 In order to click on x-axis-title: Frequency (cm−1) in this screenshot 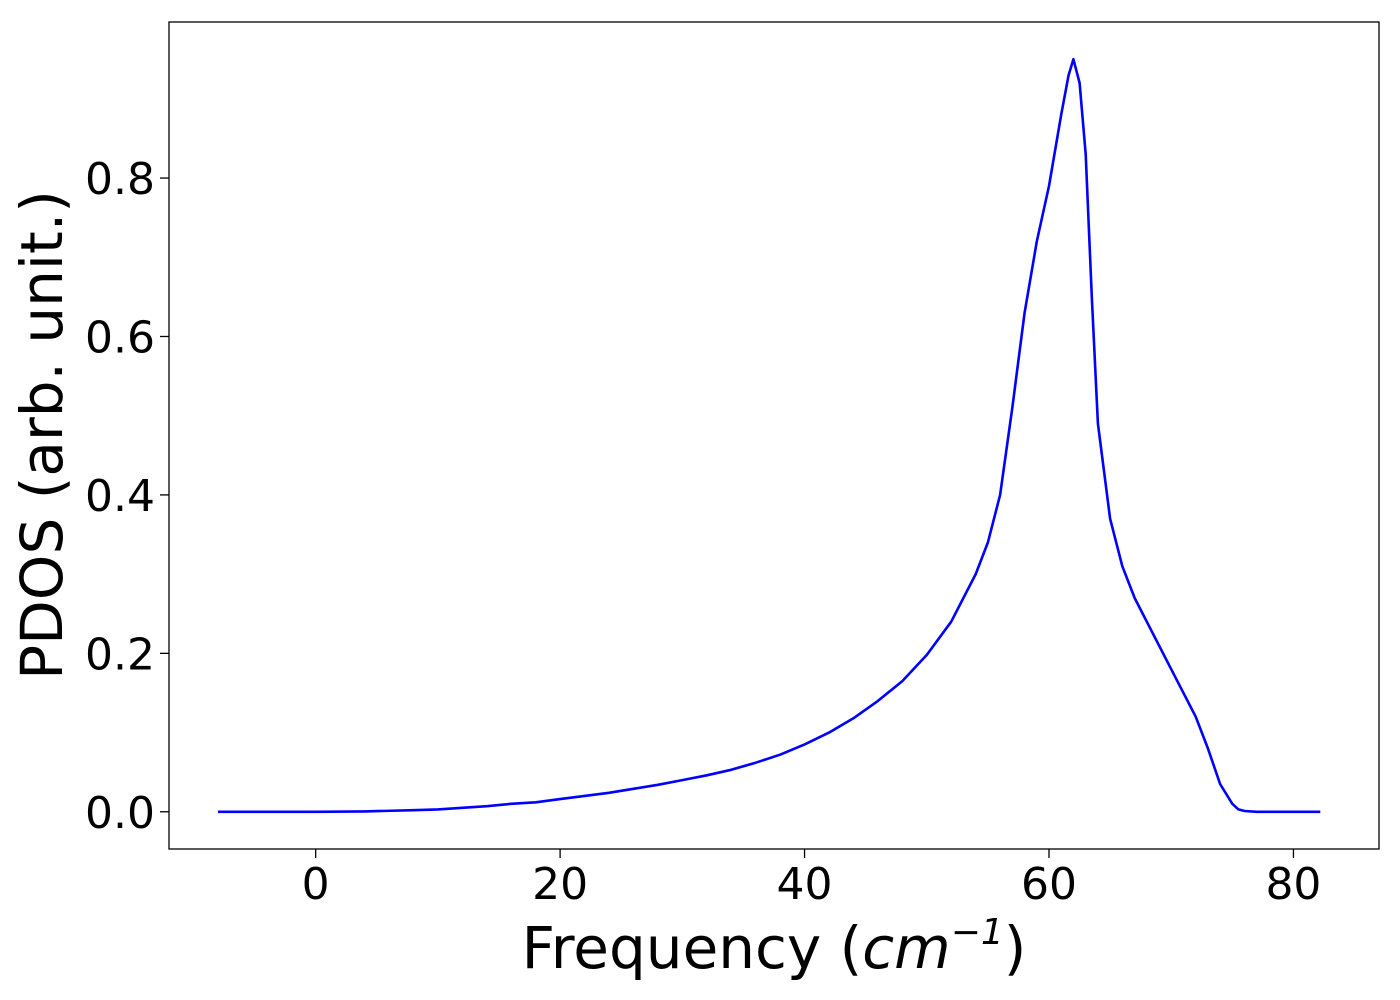, I will do `click(774, 947)`.